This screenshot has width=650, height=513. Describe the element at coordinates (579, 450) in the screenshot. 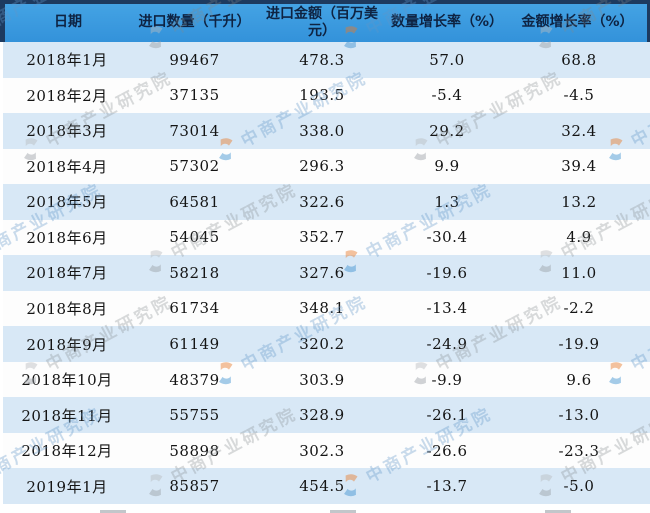

I see `table-cell: -23.3` at that location.